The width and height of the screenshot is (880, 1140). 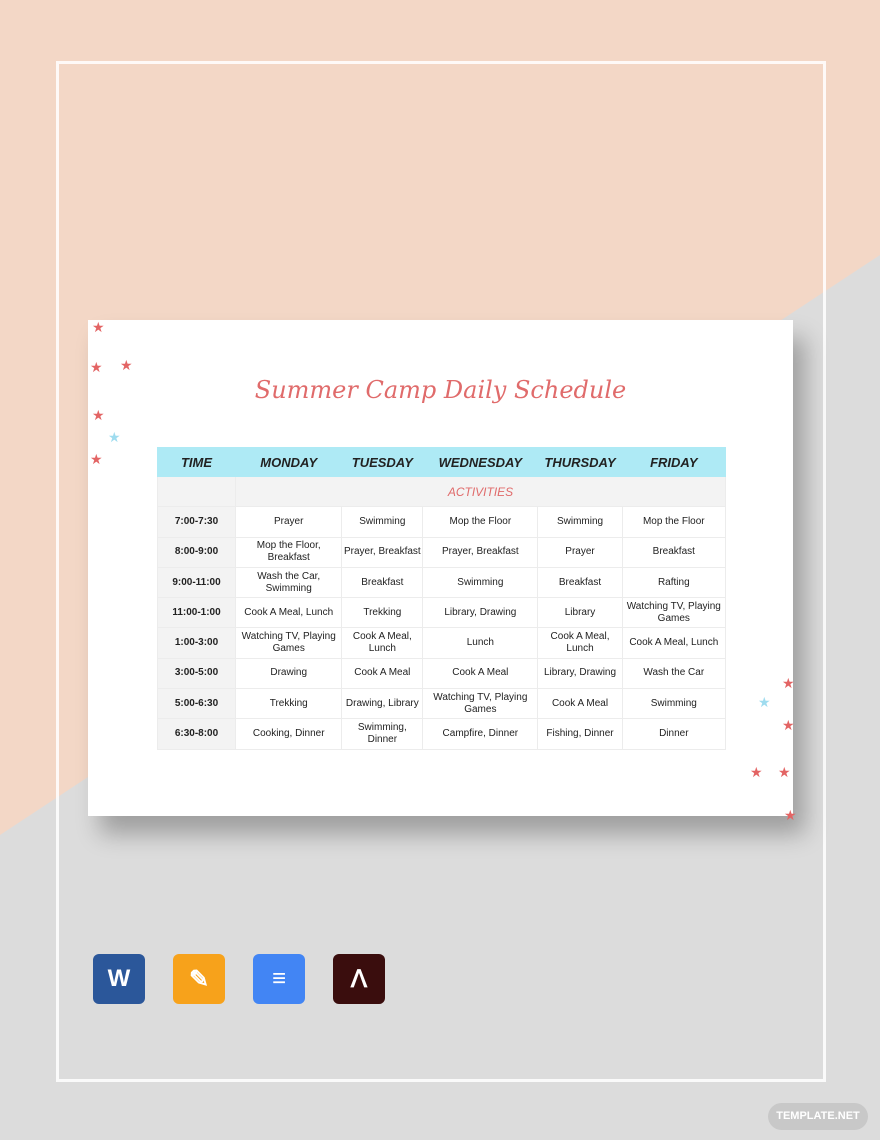 I want to click on time-cell: 9:00-11:00, so click(x=196, y=582).